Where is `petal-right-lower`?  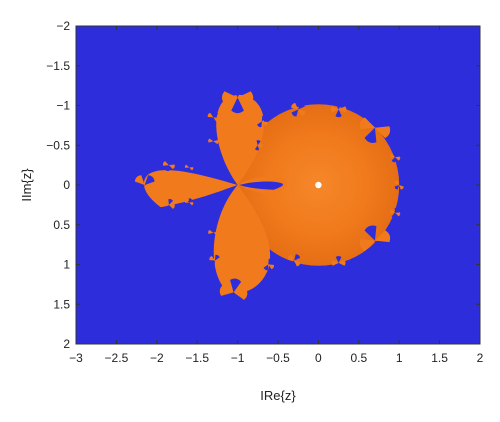 petal-right-lower is located at coordinates (395, 212).